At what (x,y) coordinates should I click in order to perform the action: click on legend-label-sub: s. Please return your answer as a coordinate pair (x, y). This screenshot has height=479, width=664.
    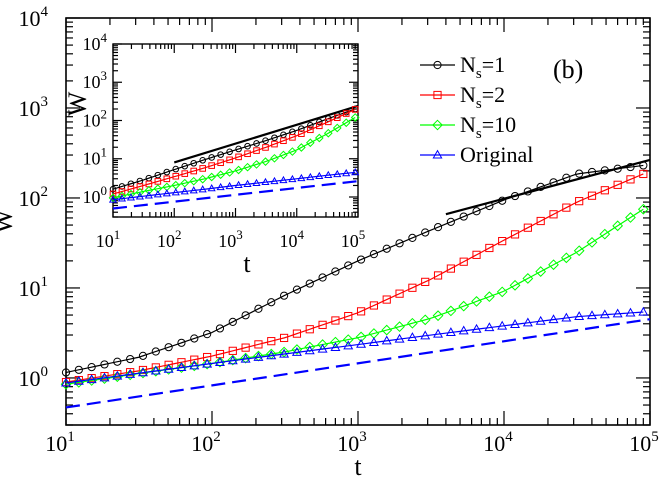
    Looking at the image, I should click on (479, 134).